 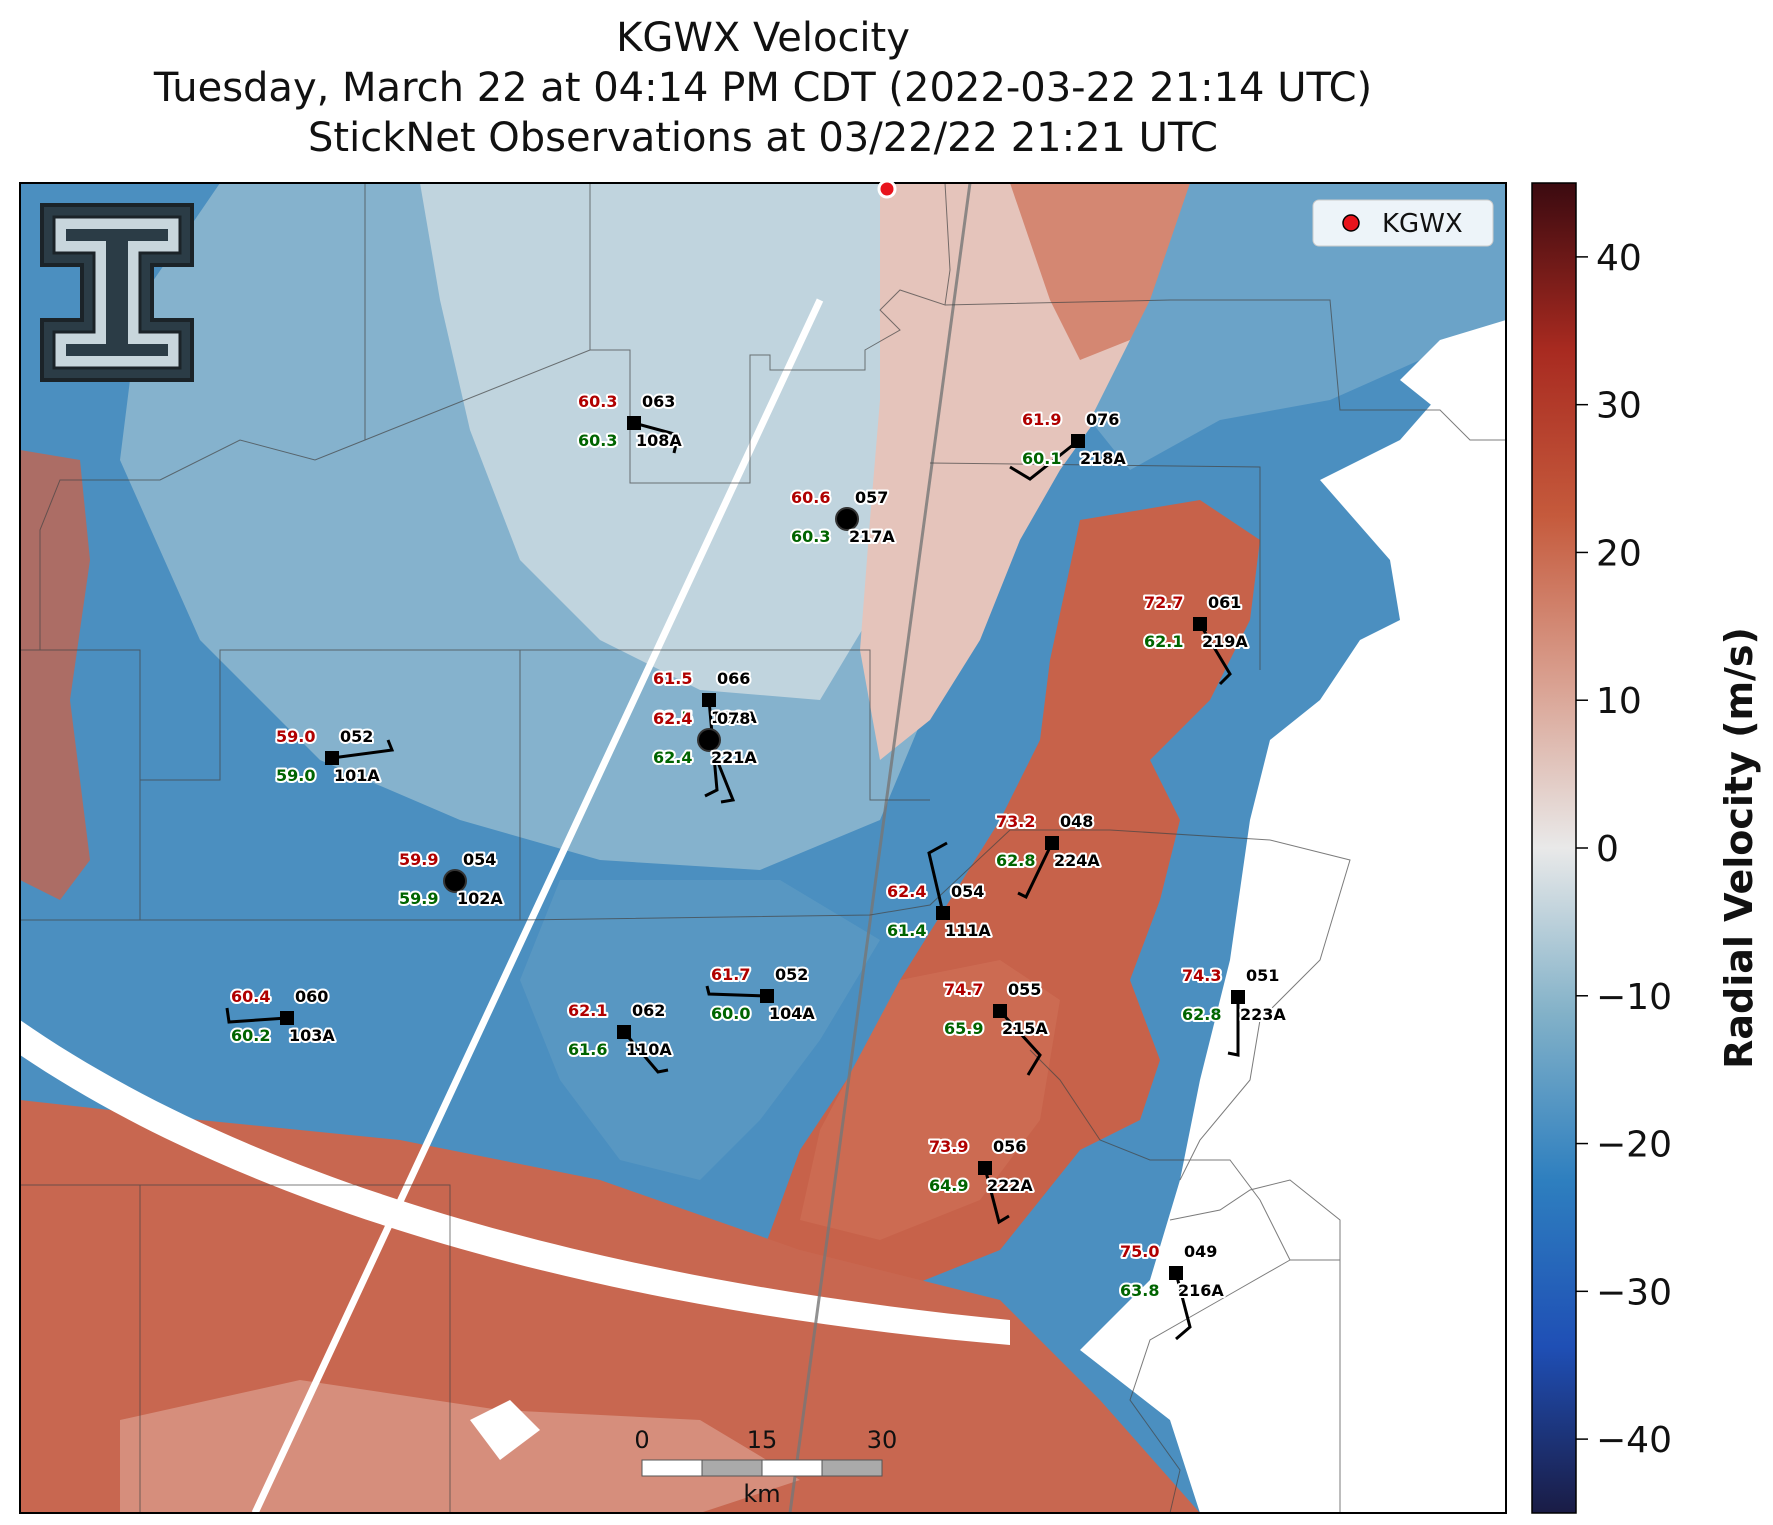 I want to click on station-wind-direction: 057, so click(x=871, y=497).